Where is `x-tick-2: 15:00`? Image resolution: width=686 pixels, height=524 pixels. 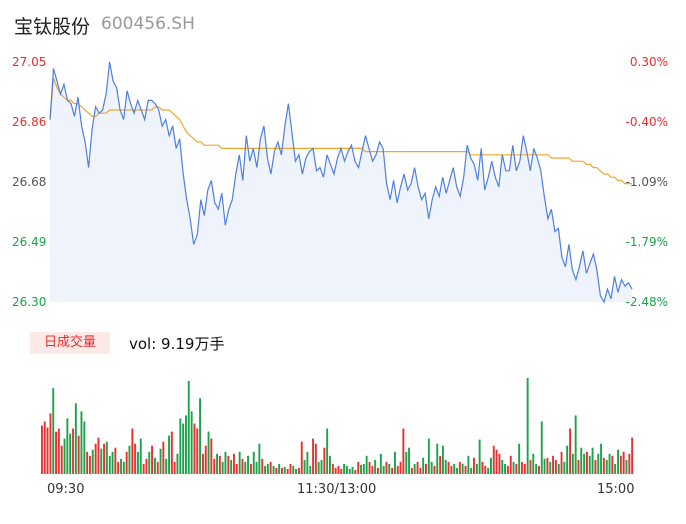 x-tick-2: 15:00 is located at coordinates (616, 489).